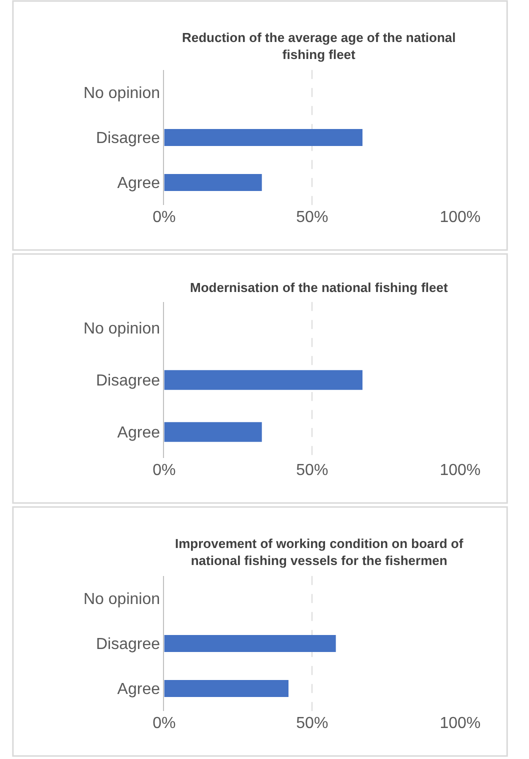 The width and height of the screenshot is (529, 759). Describe the element at coordinates (319, 552) in the screenshot. I see `chart-title: Improvement of working condition on board of national fishing vessels for the fishermen` at that location.